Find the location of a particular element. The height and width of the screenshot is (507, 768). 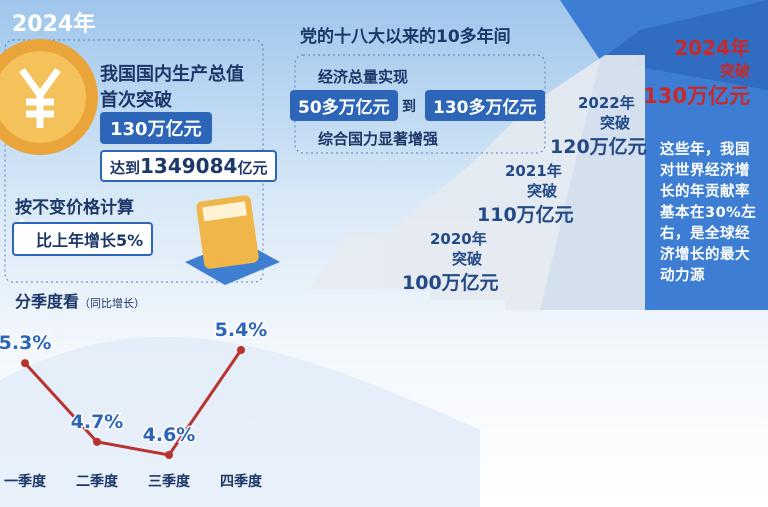

x-tick-label: 四季度 is located at coordinates (241, 481).